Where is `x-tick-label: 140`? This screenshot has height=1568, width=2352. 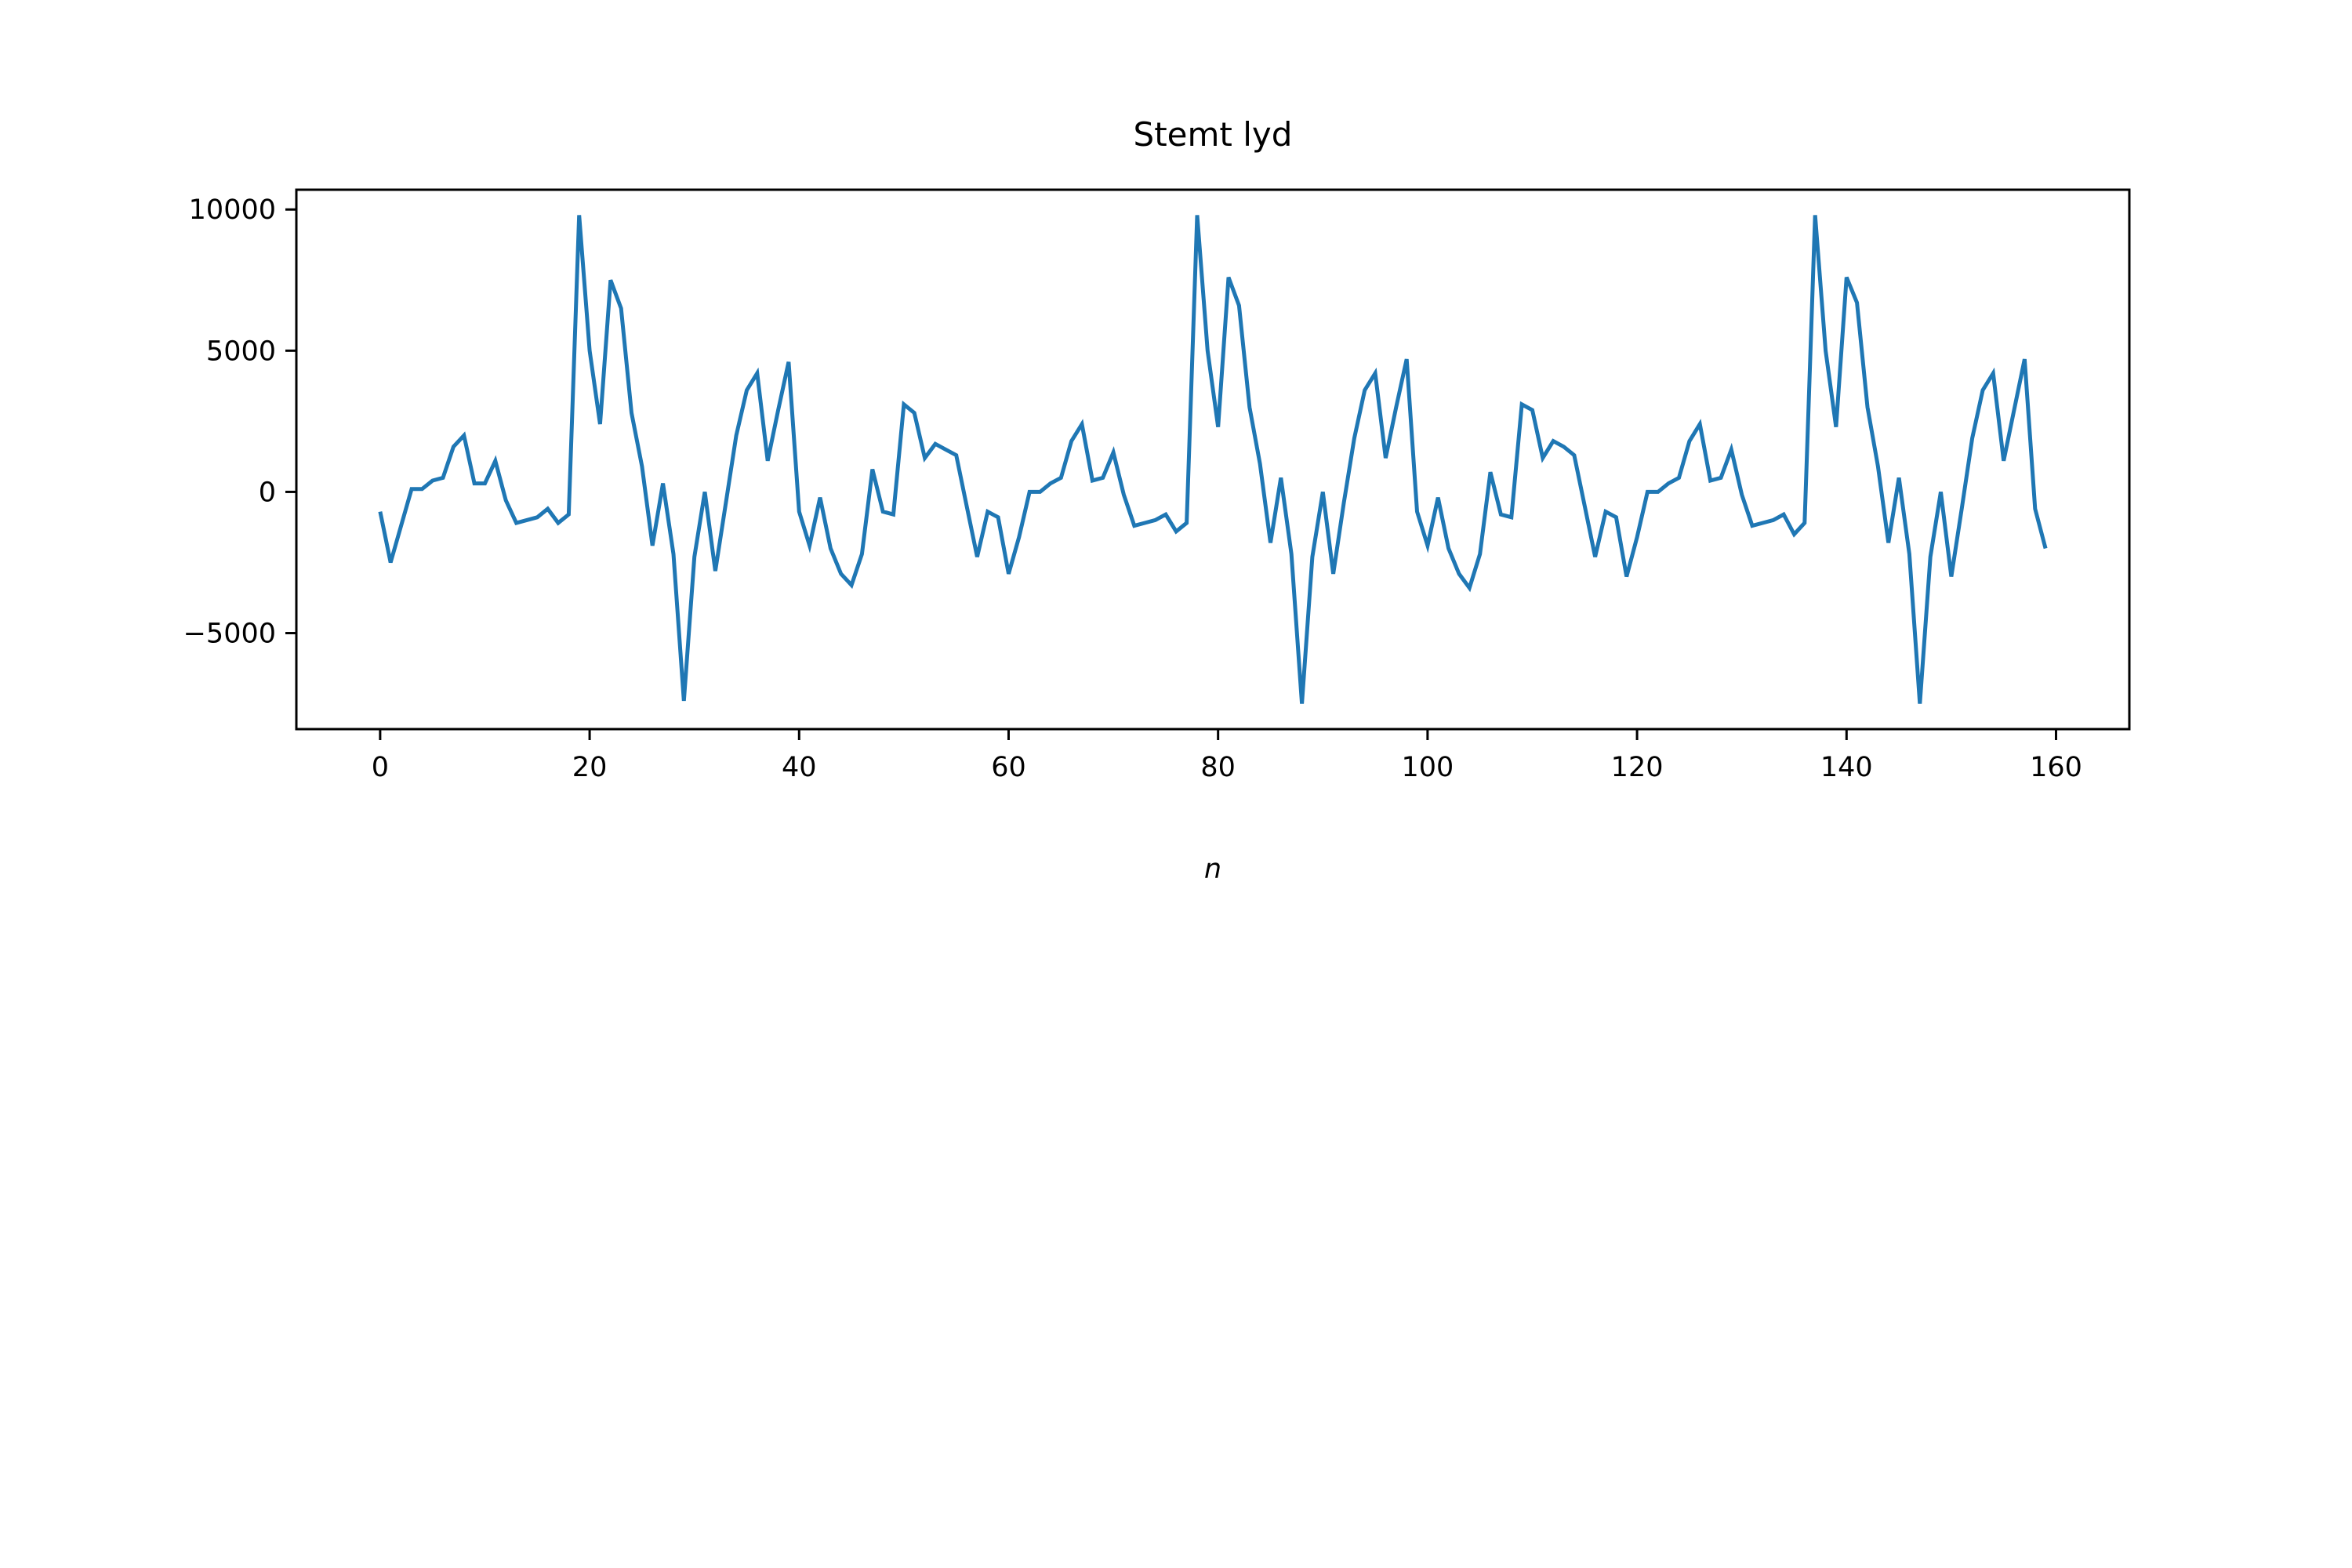
x-tick-label: 140 is located at coordinates (1846, 767).